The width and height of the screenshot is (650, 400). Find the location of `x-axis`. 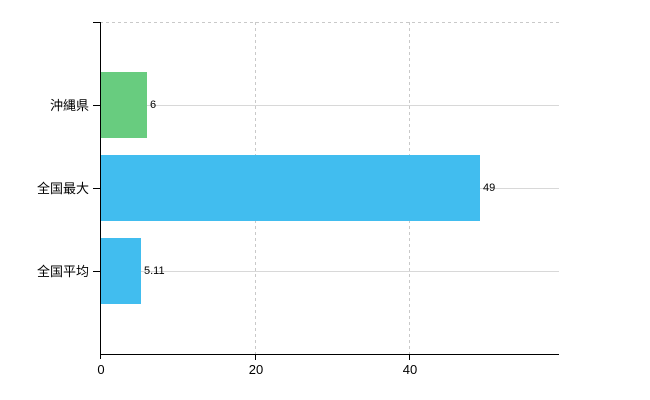

x-axis is located at coordinates (329, 354).